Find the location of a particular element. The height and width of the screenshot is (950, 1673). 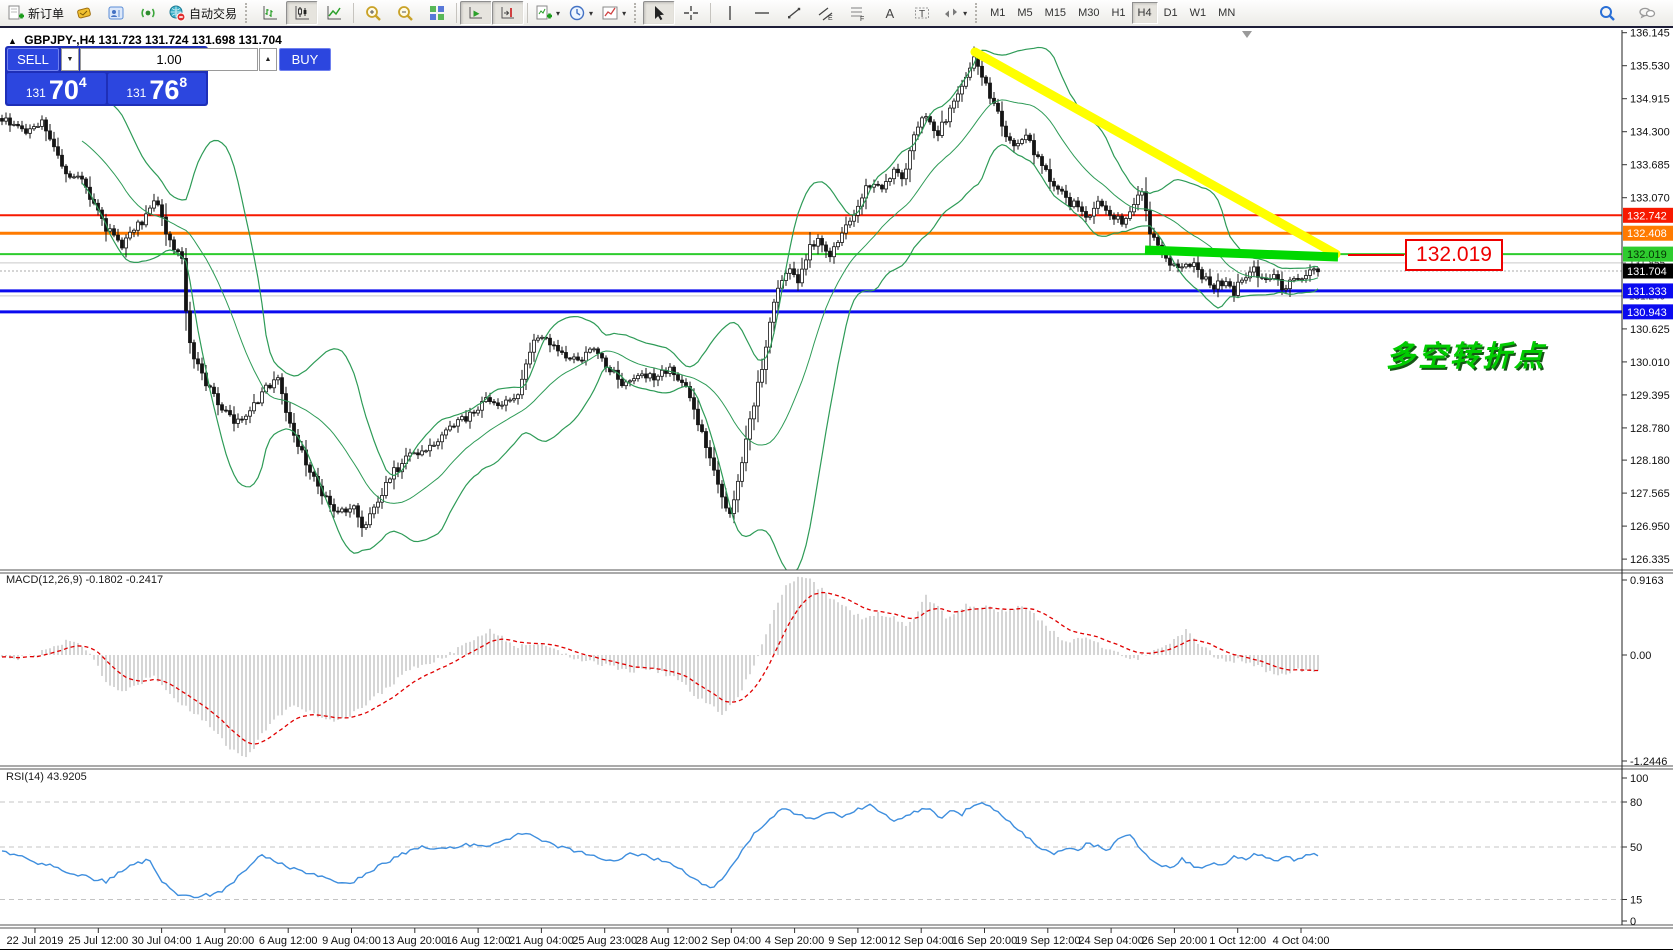

chart-shift-button is located at coordinates (508, 13).